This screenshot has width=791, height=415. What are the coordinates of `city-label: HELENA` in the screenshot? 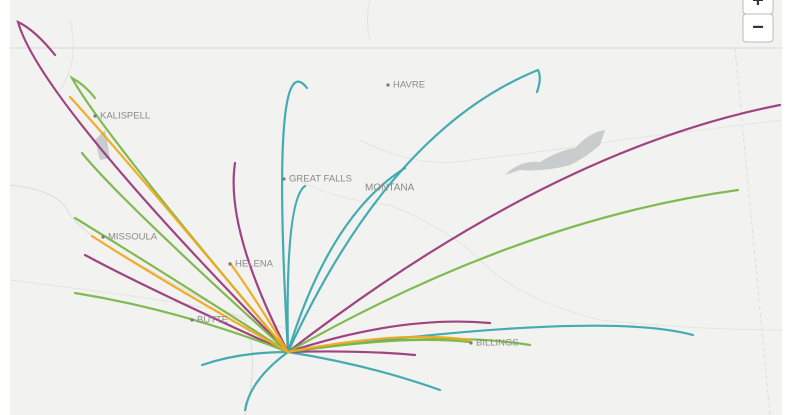 It's located at (254, 264).